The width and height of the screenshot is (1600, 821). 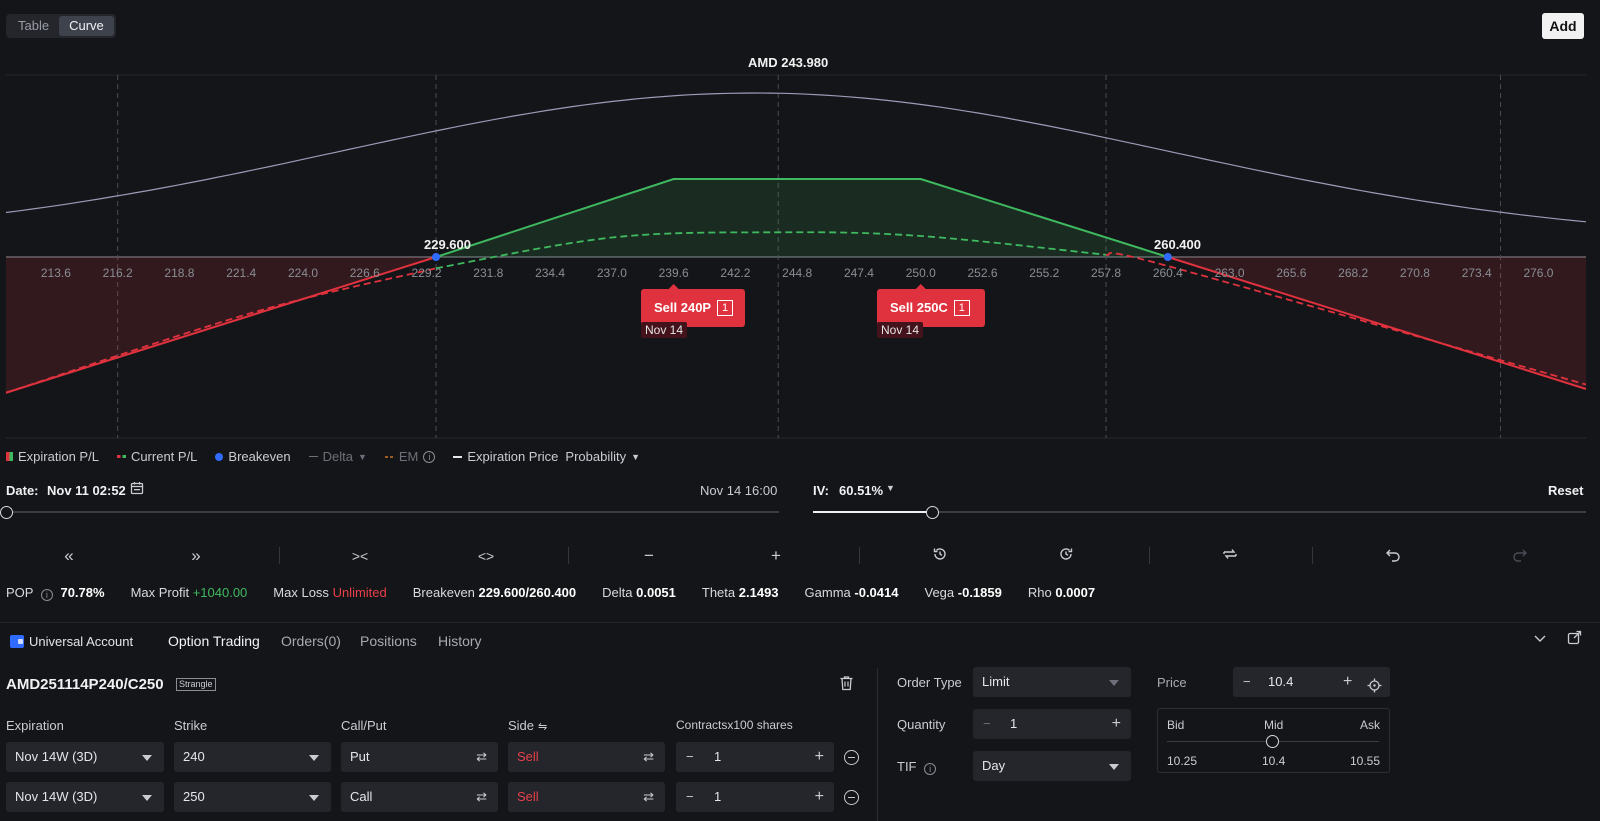 I want to click on delta-chevron-down-icon: ▼, so click(x=362, y=456).